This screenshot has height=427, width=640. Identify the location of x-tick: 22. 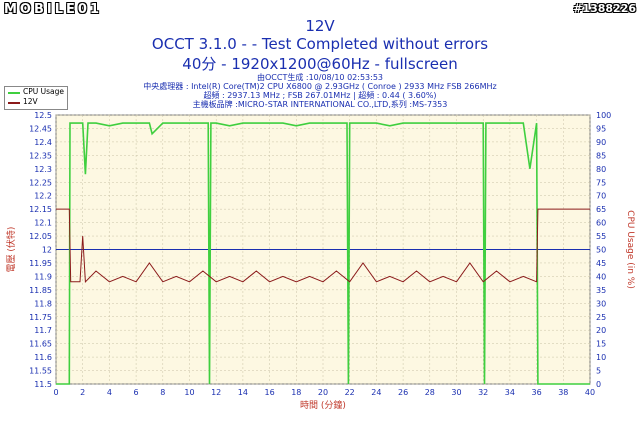
(350, 392).